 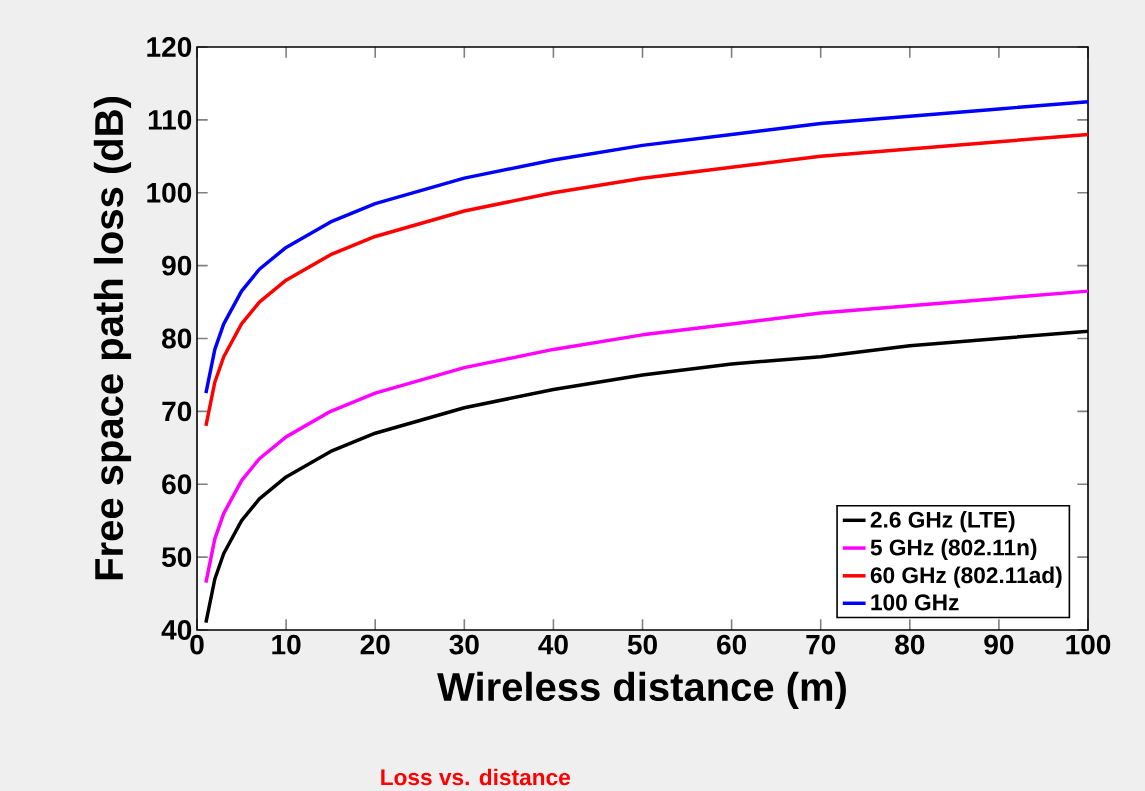 I want to click on x-tick-label: 50, so click(x=642, y=644).